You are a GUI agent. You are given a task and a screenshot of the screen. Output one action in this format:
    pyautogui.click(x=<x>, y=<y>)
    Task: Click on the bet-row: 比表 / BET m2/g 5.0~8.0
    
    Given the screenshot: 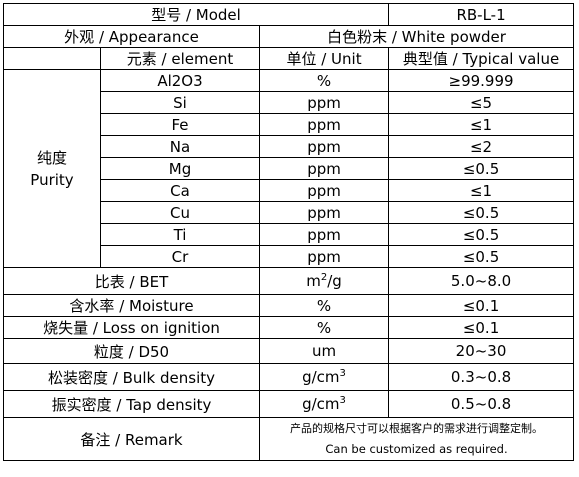 What is the action you would take?
    pyautogui.click(x=289, y=281)
    